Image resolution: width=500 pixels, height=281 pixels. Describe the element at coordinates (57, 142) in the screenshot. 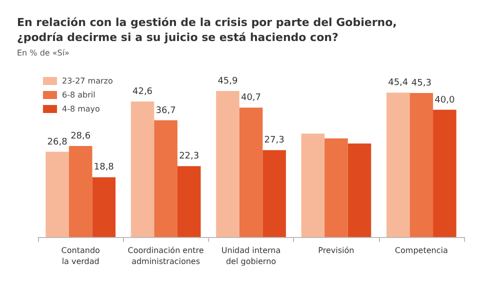

I see `data-label: 26,8` at that location.